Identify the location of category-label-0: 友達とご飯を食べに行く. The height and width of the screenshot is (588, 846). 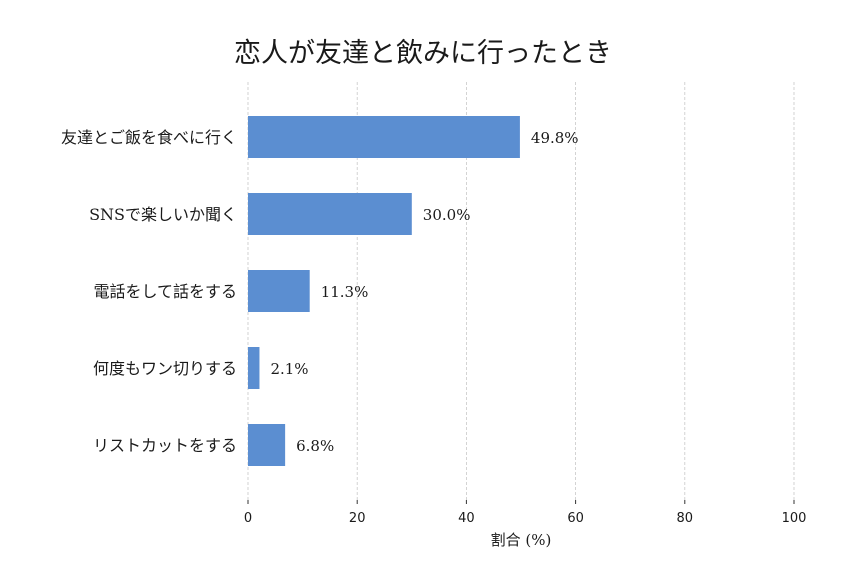
(149, 137).